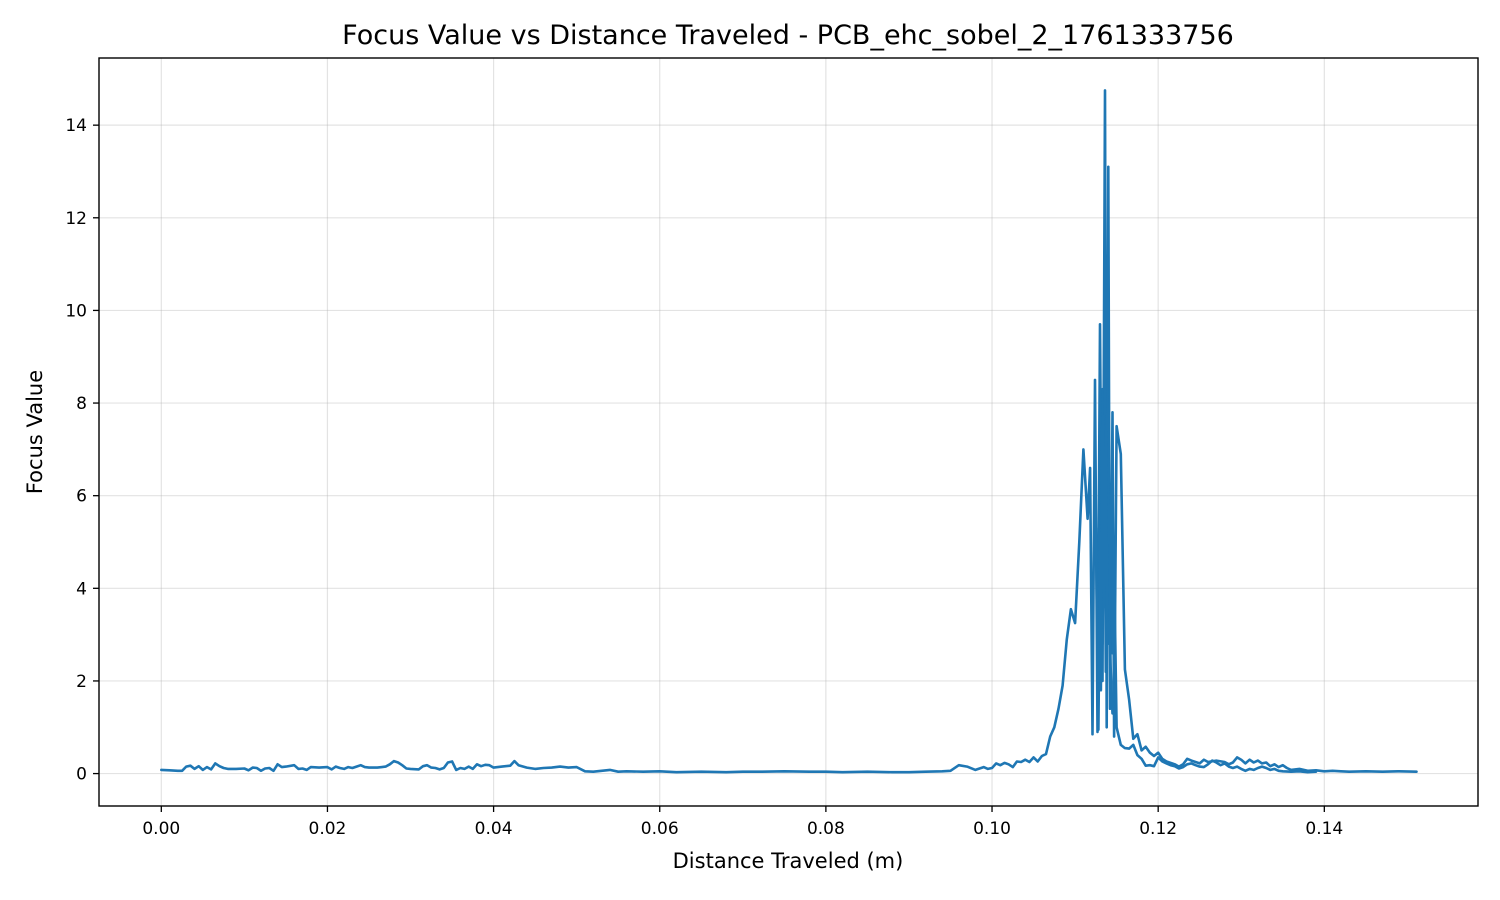 This screenshot has width=1500, height=900. What do you see at coordinates (76, 219) in the screenshot?
I see `y-tick-label: 12` at bounding box center [76, 219].